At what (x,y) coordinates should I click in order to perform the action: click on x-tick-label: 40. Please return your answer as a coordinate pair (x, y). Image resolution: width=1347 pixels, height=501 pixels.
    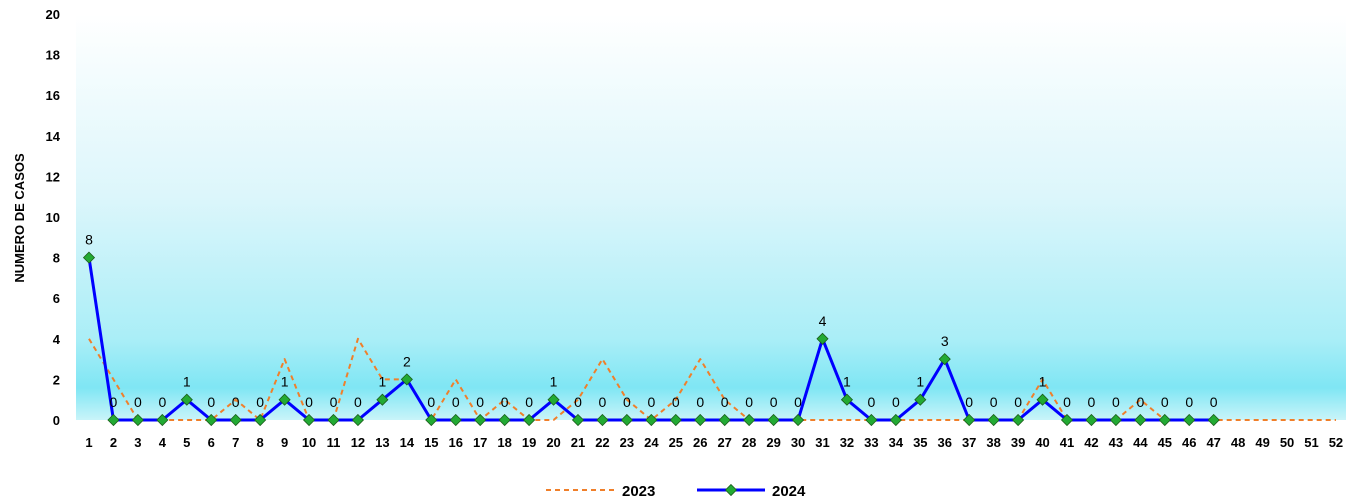
    Looking at the image, I should click on (1042, 442).